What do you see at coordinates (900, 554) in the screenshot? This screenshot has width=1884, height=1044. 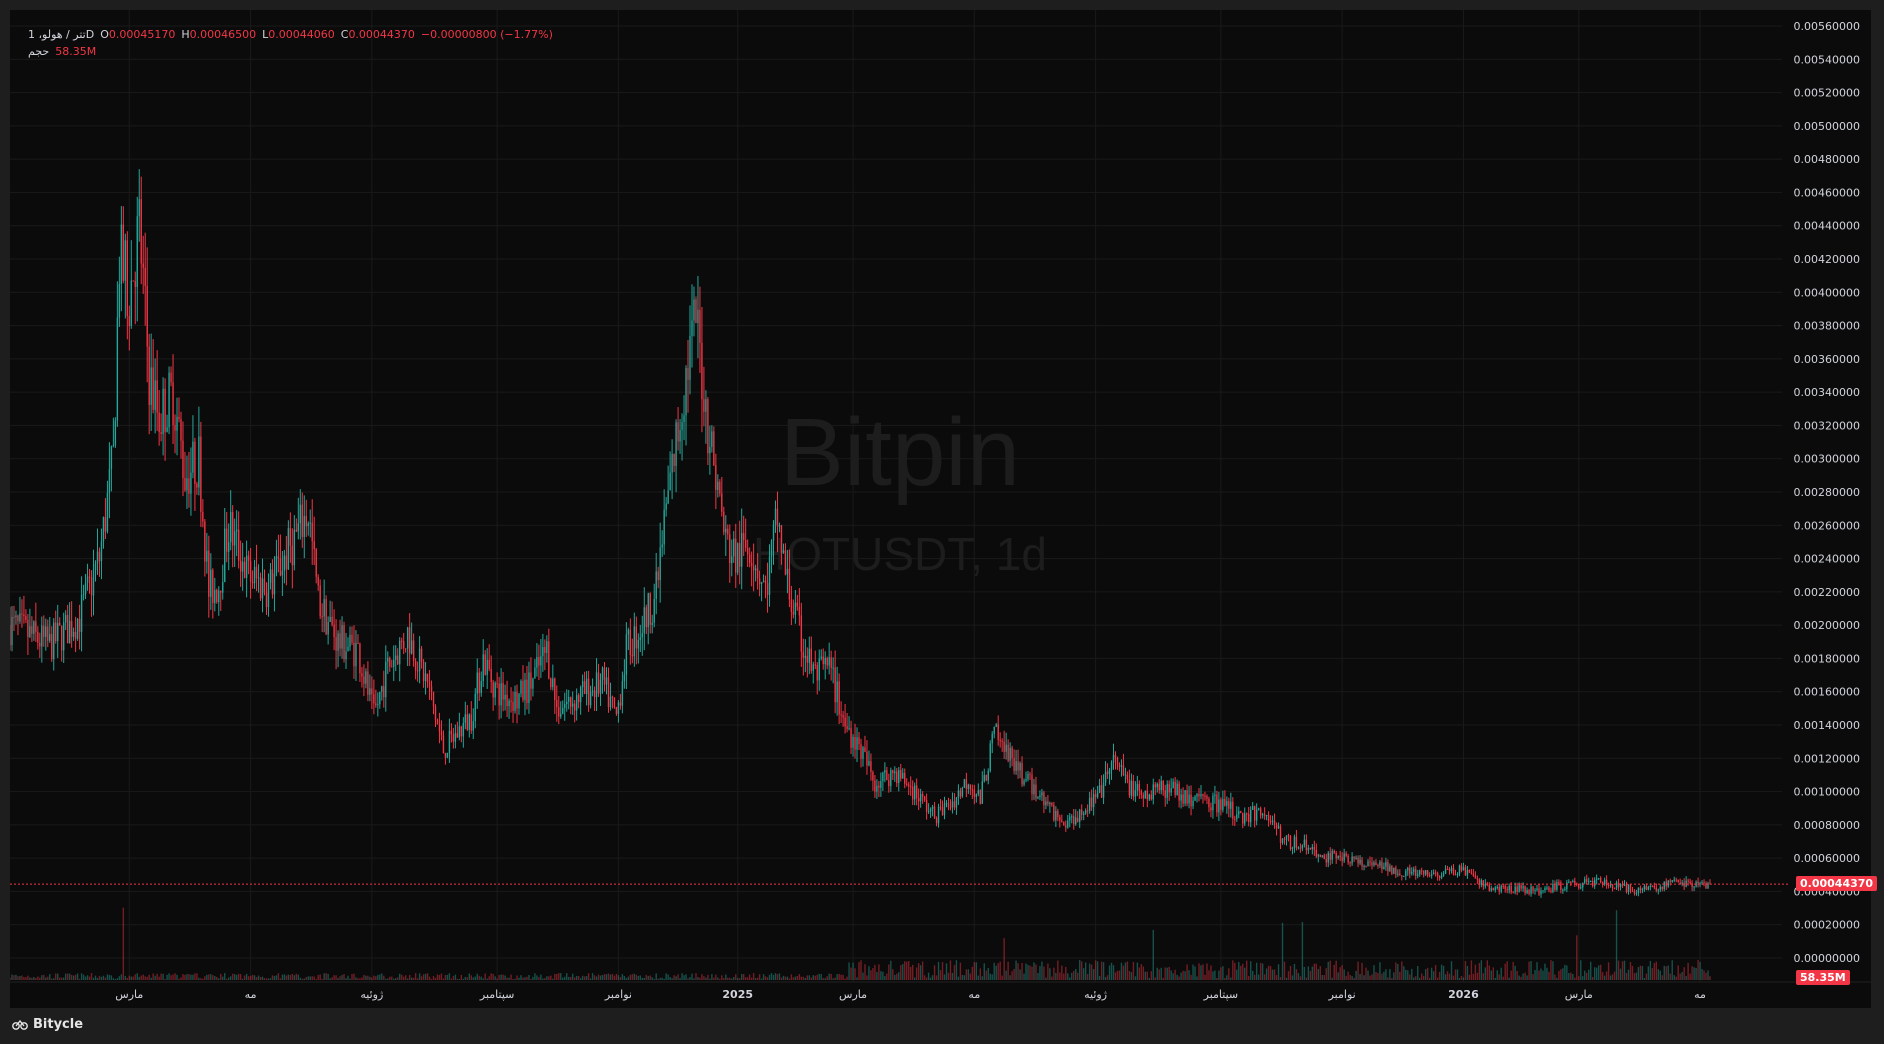 I see `watermark-symbol: HOTUSDT, 1d` at bounding box center [900, 554].